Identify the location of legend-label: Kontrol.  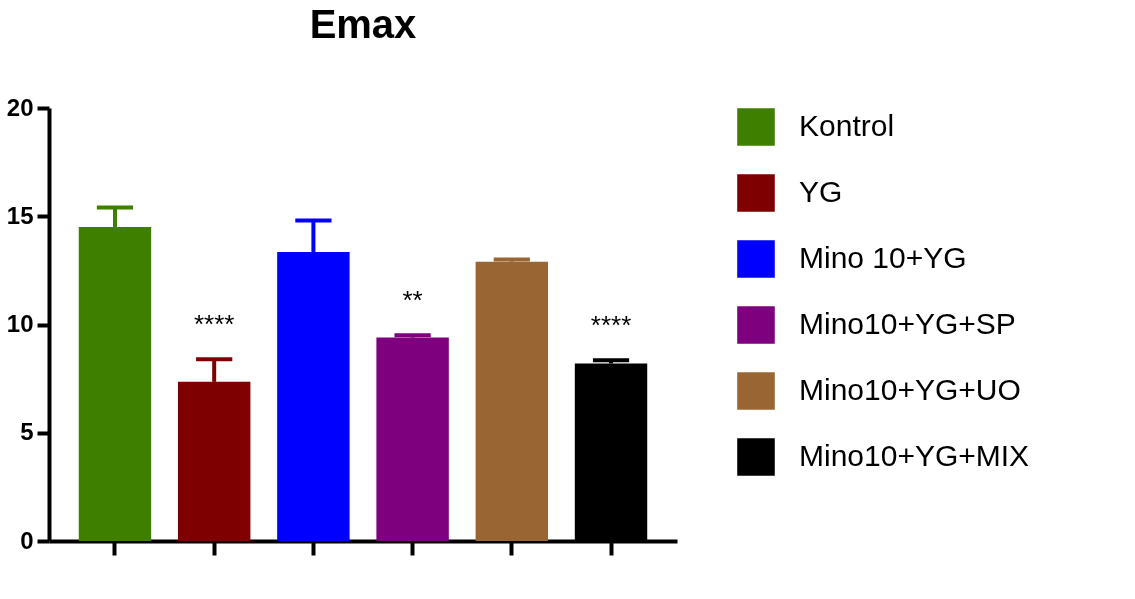
(847, 125).